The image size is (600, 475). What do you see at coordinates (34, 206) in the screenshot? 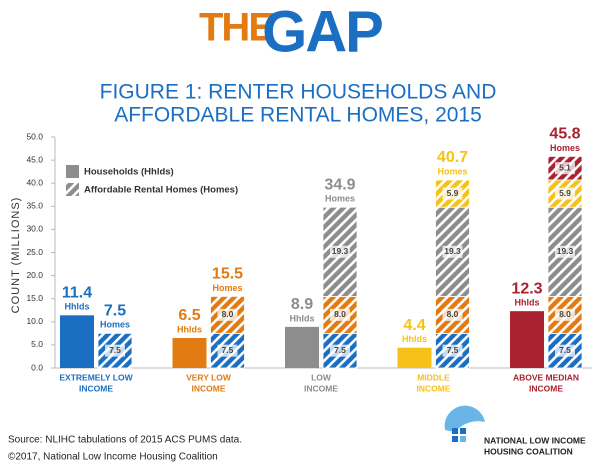
I see `y-tick-label: 35.0` at bounding box center [34, 206].